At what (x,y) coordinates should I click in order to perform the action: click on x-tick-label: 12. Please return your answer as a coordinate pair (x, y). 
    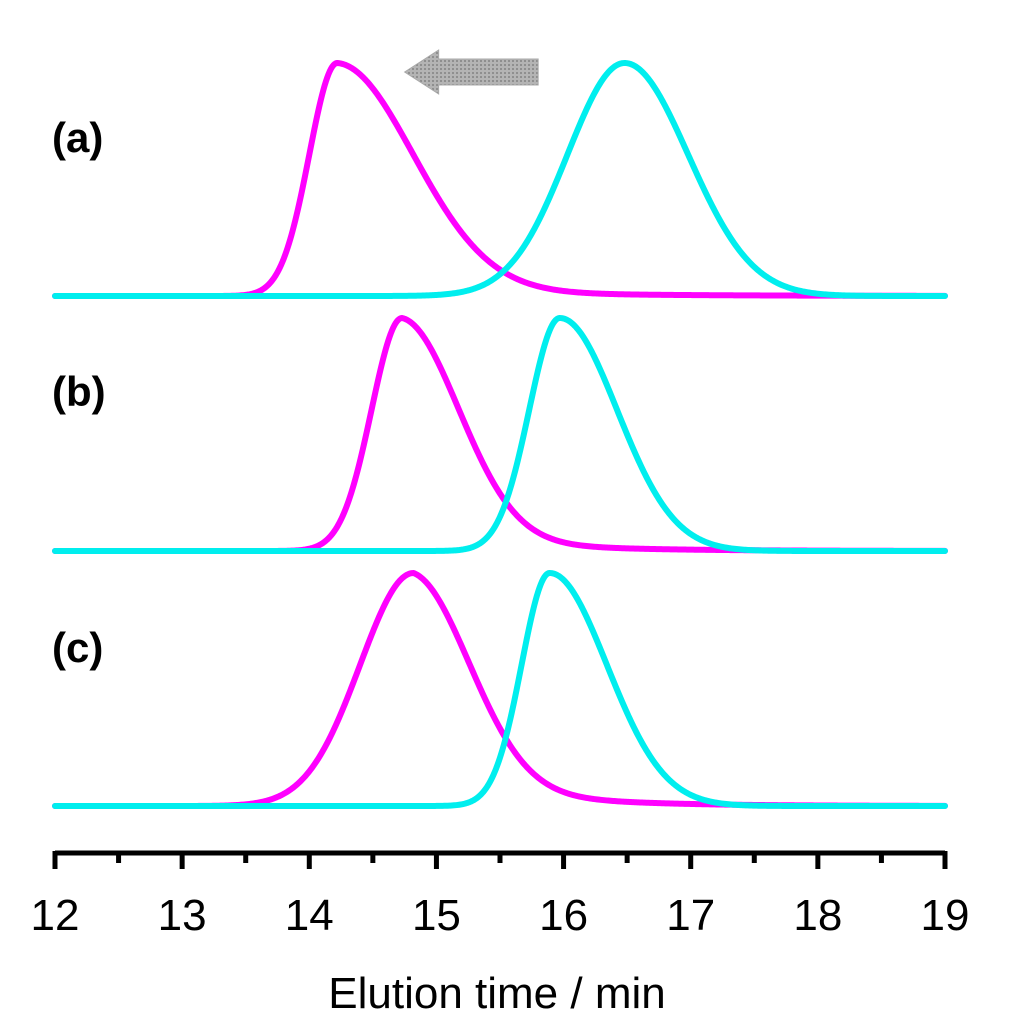
    Looking at the image, I should click on (55, 915).